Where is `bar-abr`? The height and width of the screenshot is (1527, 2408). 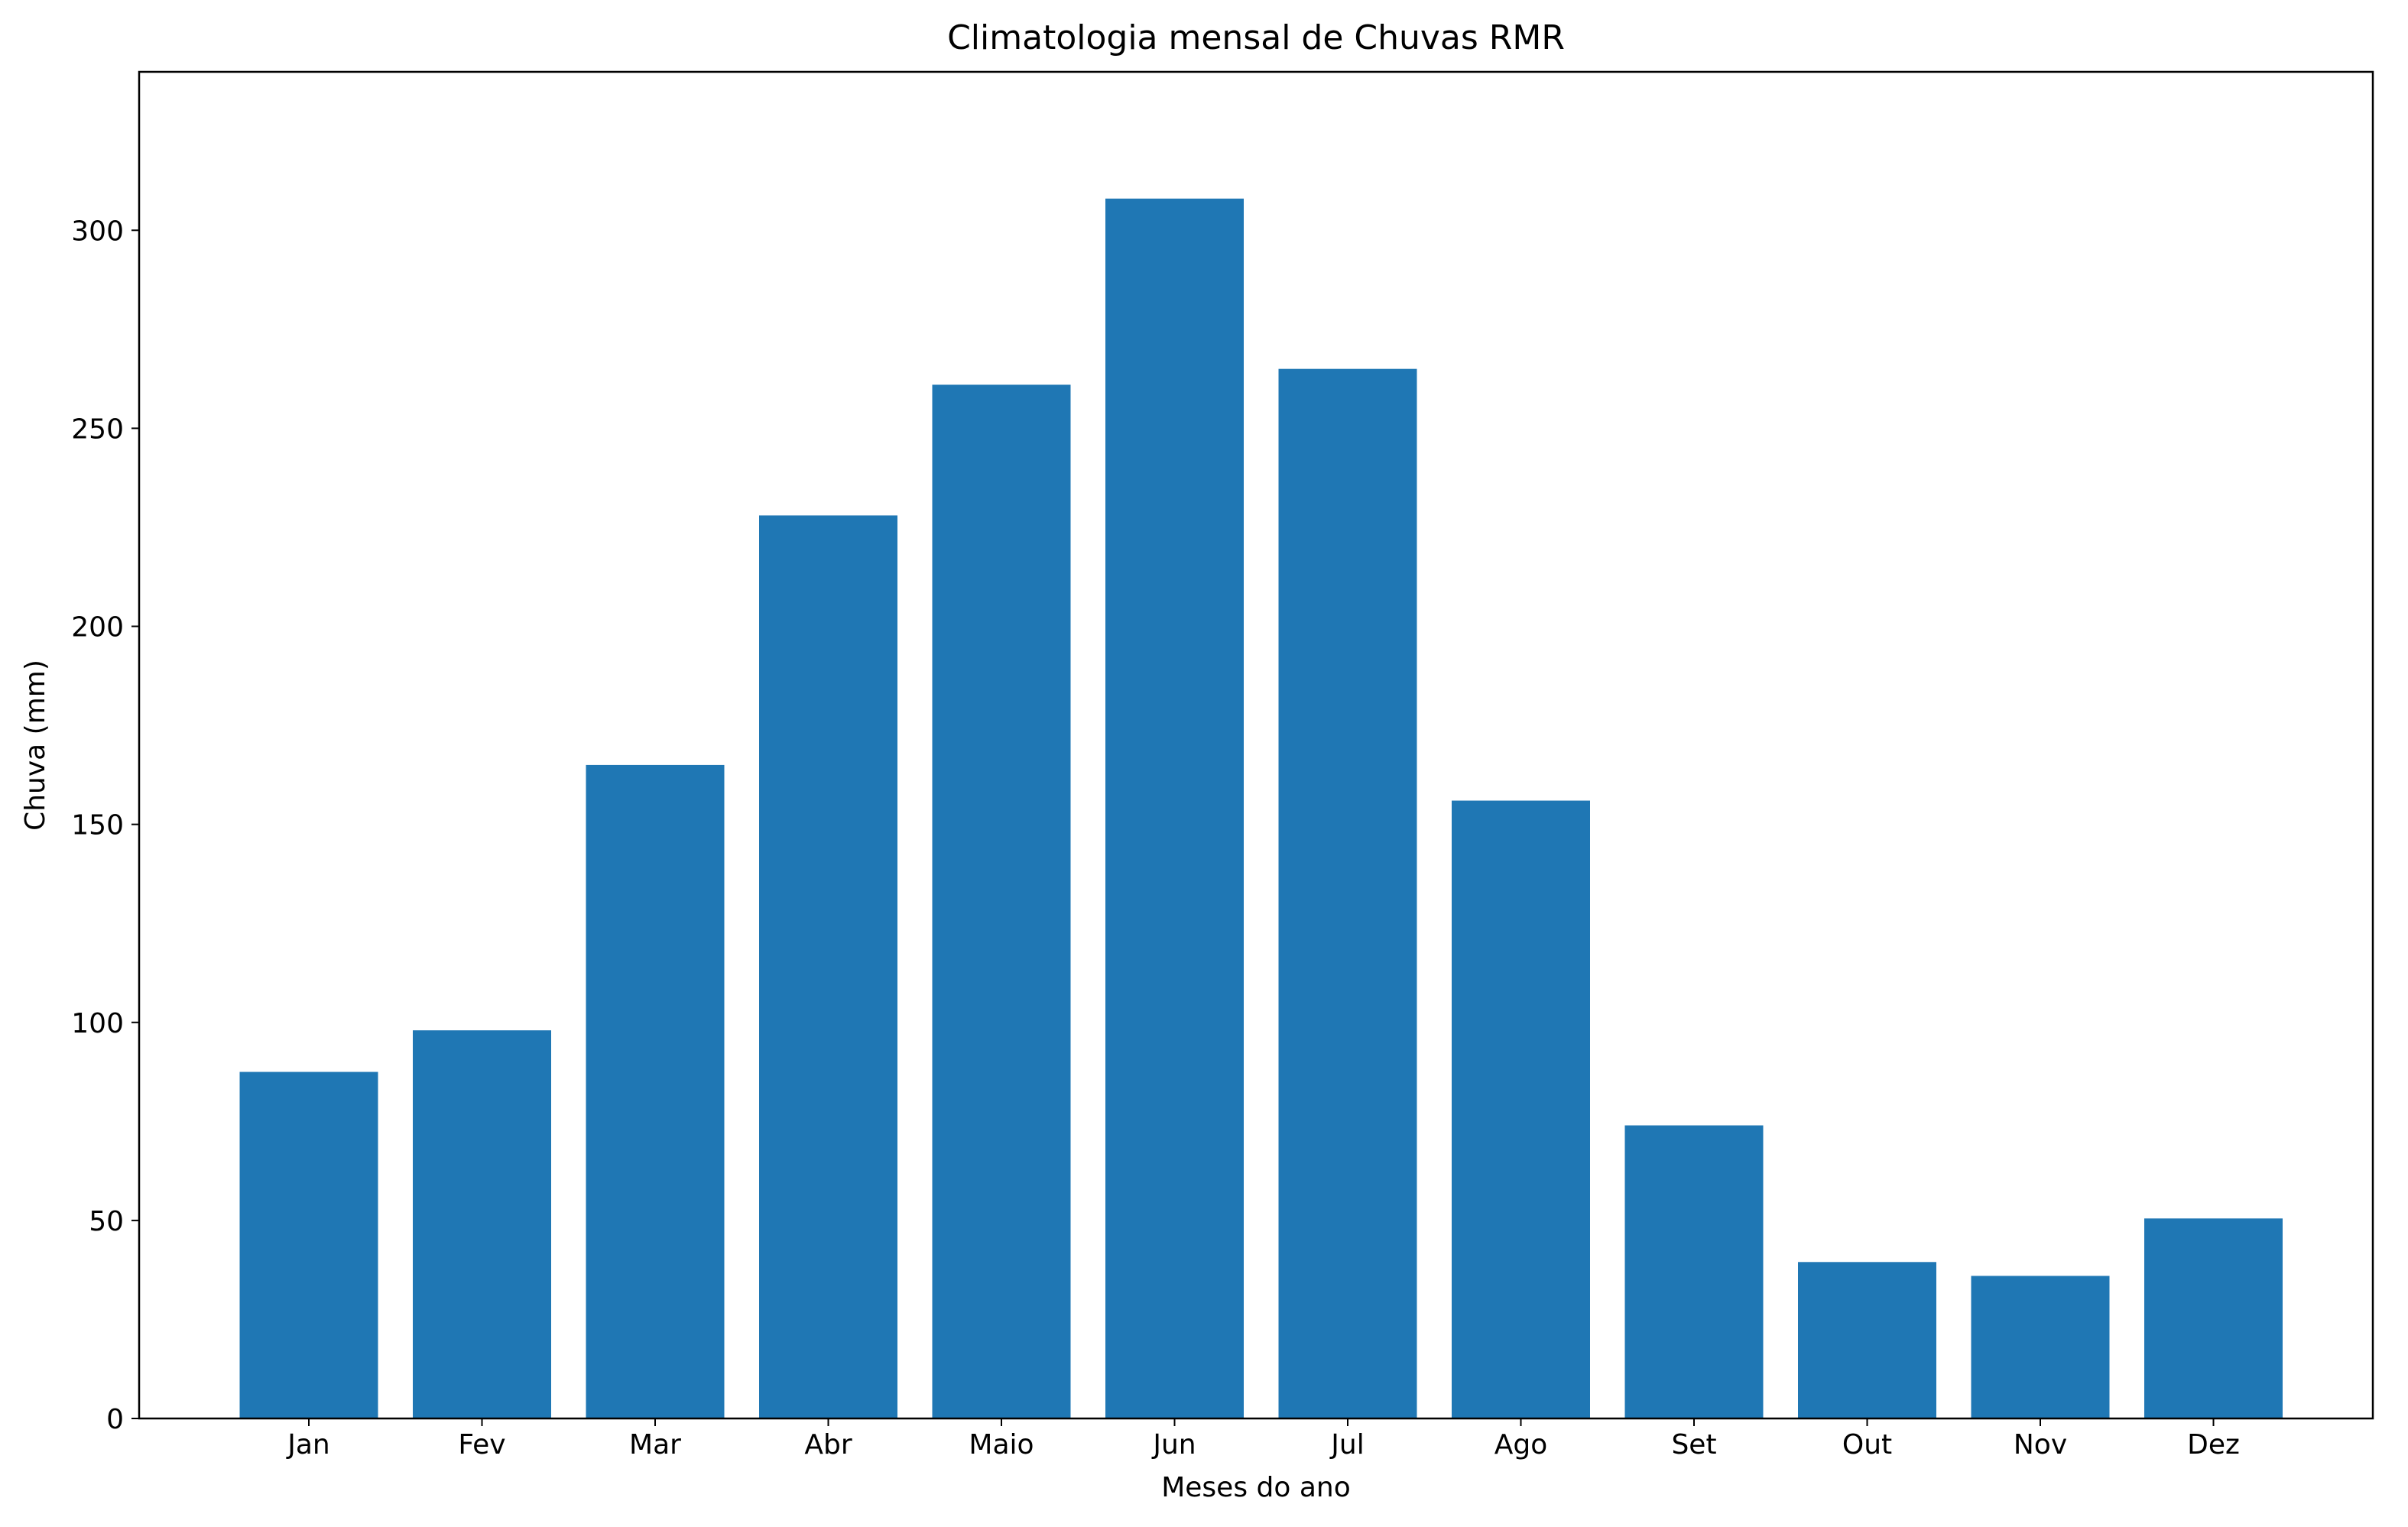 bar-abr is located at coordinates (828, 967).